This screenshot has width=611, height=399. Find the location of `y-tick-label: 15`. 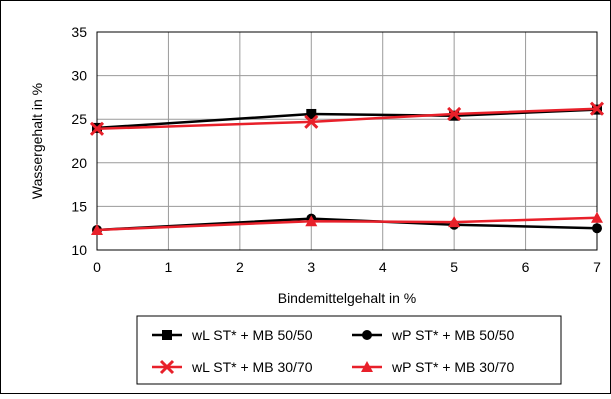

y-tick-label: 15 is located at coordinates (79, 206).